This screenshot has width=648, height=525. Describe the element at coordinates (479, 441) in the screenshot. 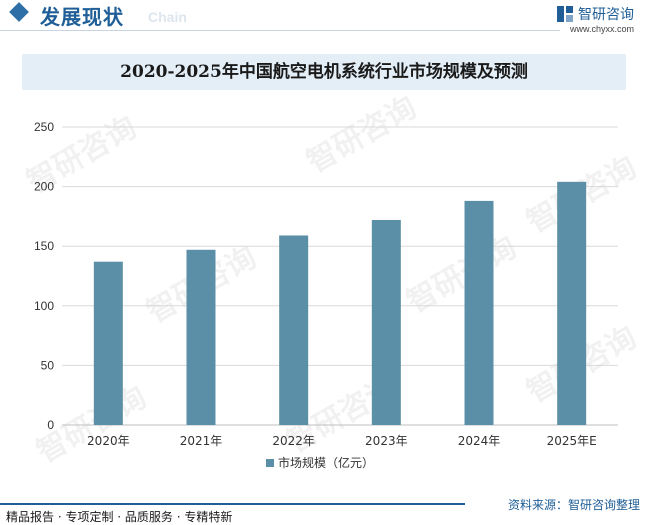

I see `x-tick-label: 2024年` at that location.